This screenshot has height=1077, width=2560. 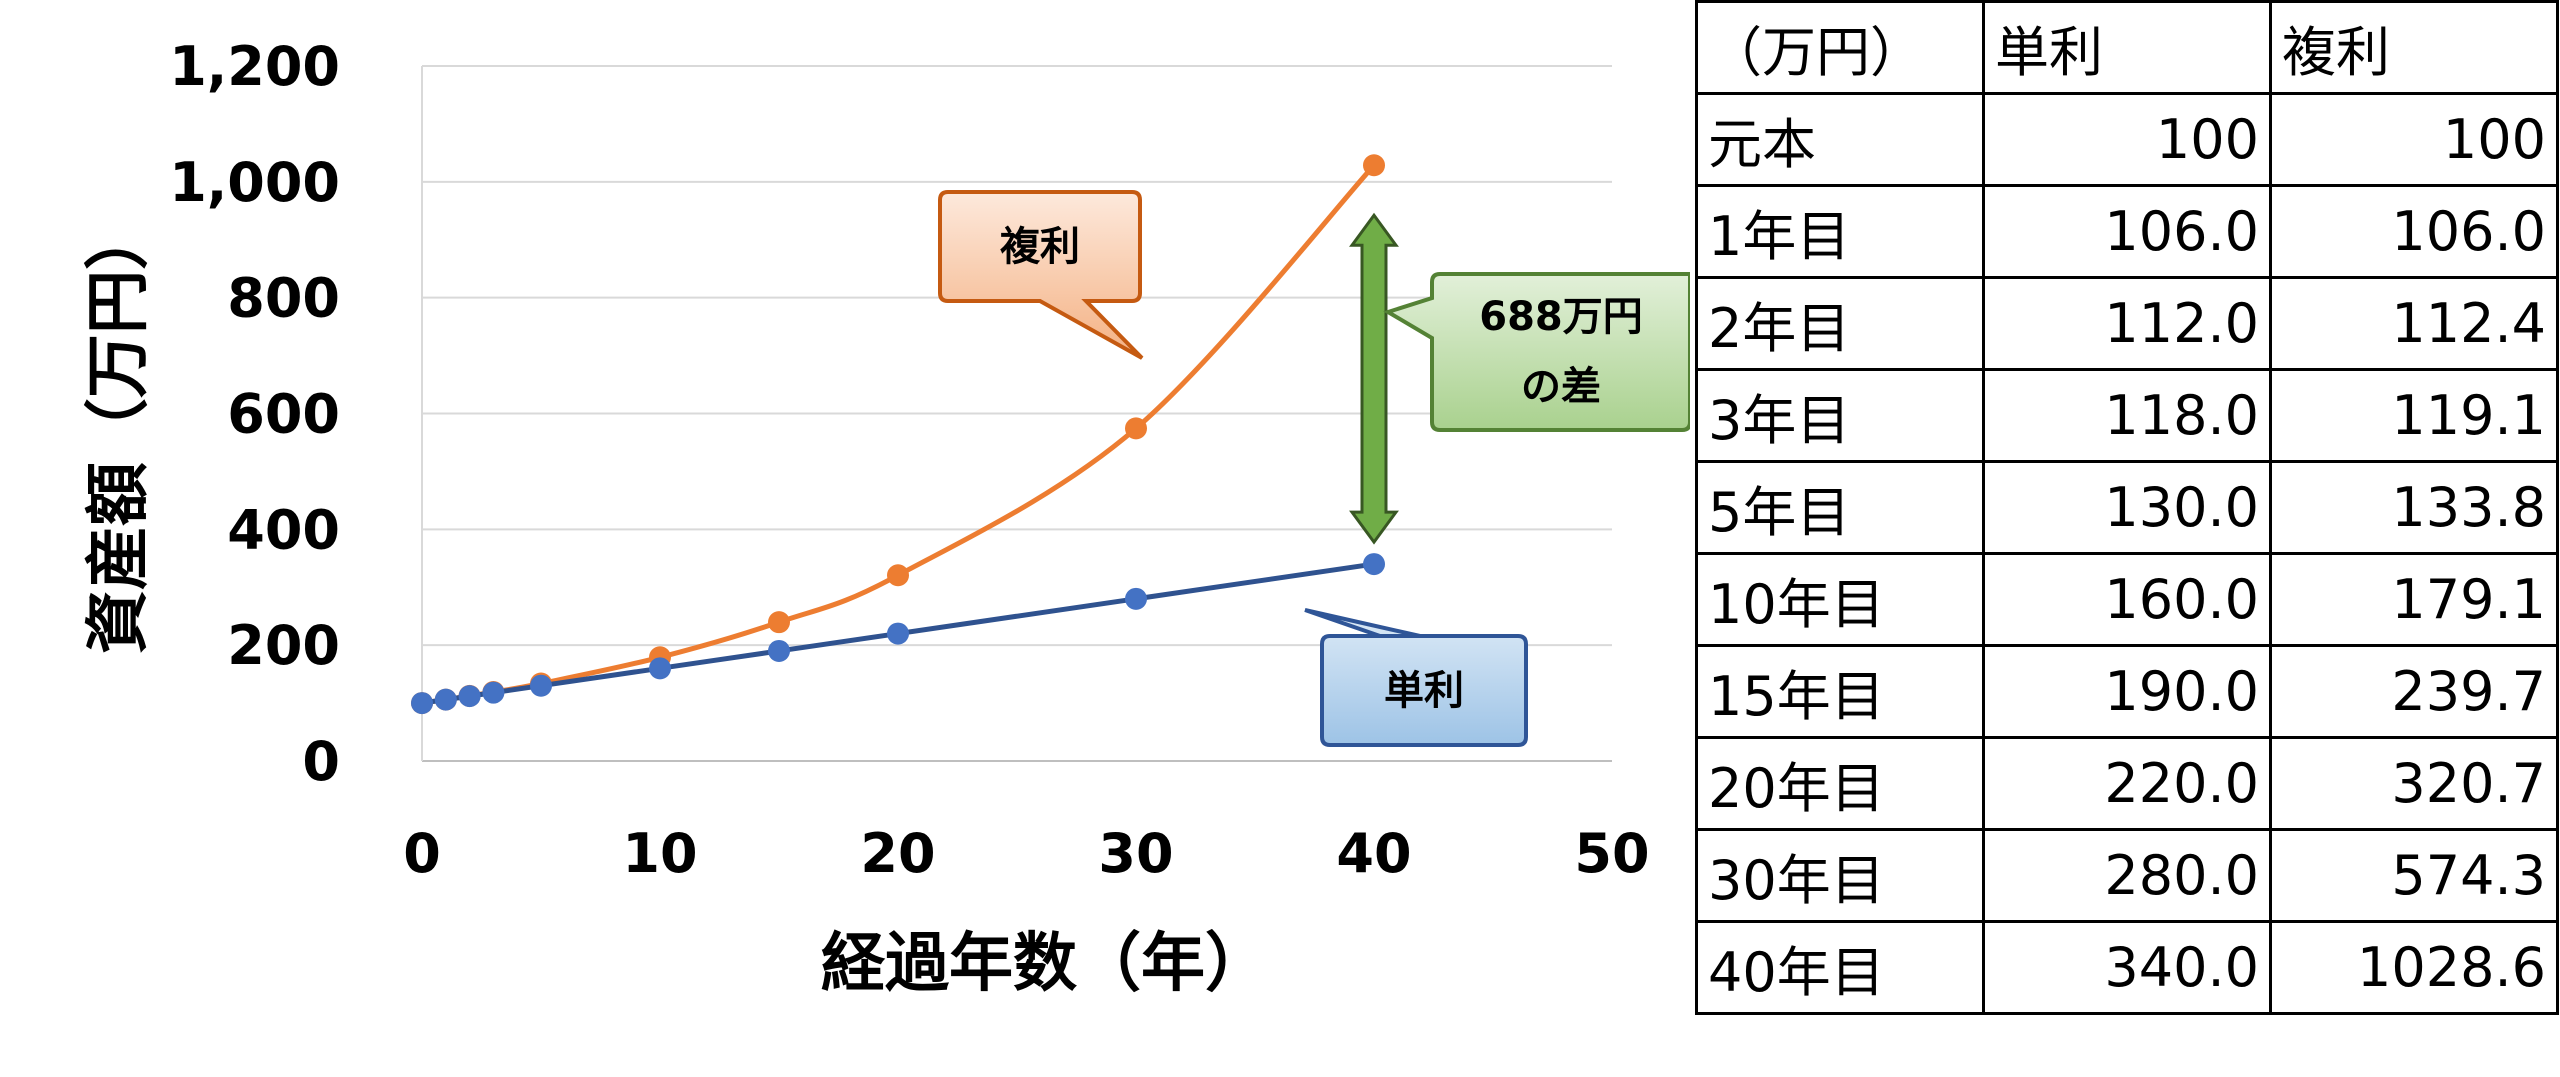 I want to click on x-tick-label: 0, so click(x=422, y=853).